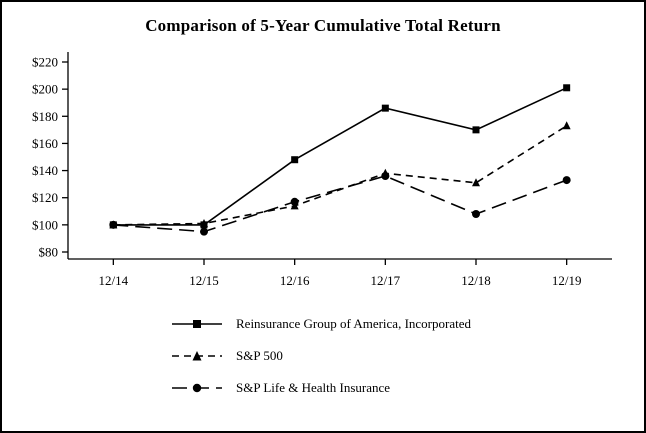 The image size is (646, 433). Describe the element at coordinates (197, 388) in the screenshot. I see `long-dash-line-circle-marker-icon` at that location.